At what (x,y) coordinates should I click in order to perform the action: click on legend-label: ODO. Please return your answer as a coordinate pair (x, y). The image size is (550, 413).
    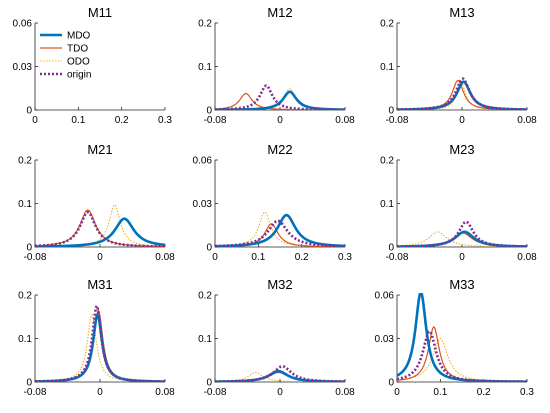
    Looking at the image, I should click on (78, 62).